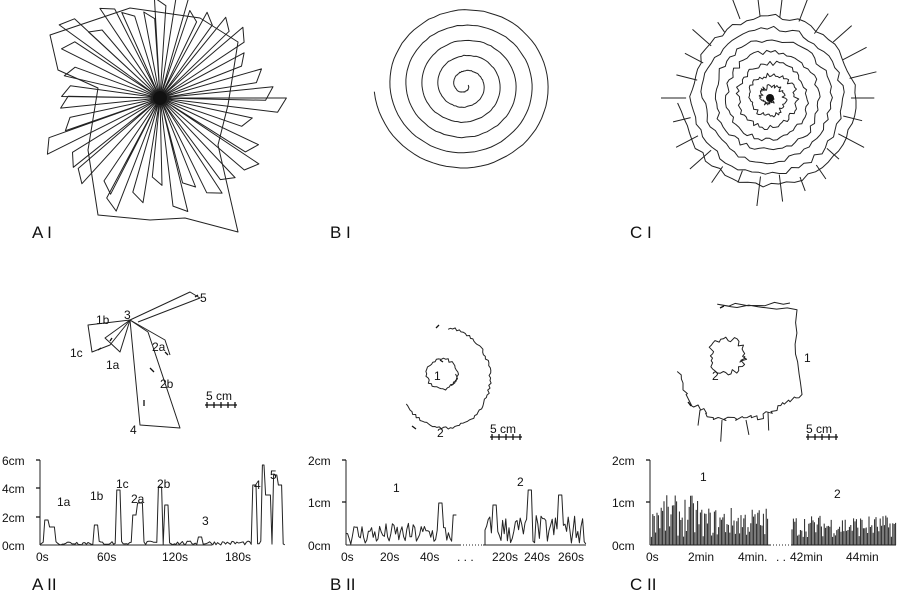  What do you see at coordinates (463, 382) in the screenshot?
I see `panel-bii-trajectory` at bounding box center [463, 382].